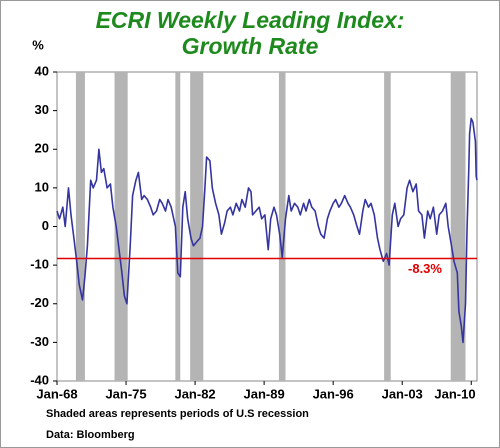 The width and height of the screenshot is (500, 448). What do you see at coordinates (42, 186) in the screenshot?
I see `y-tick-label: 10` at bounding box center [42, 186].